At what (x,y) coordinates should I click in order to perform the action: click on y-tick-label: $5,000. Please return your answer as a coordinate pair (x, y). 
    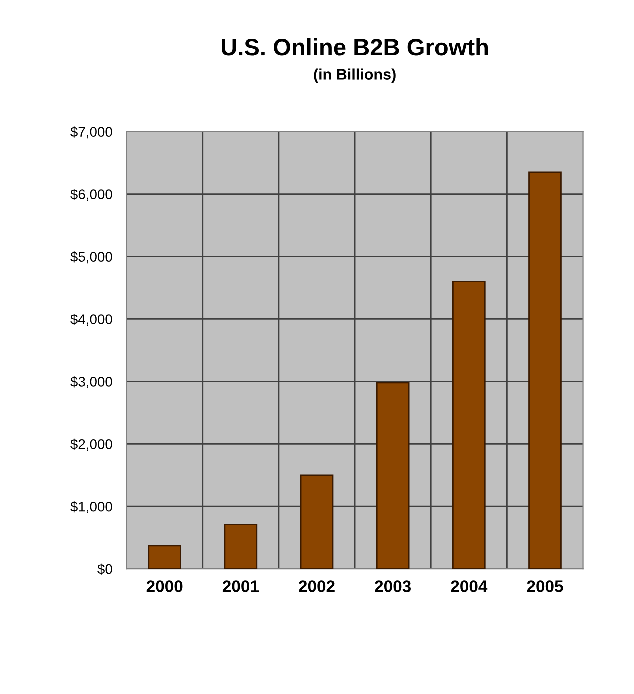
    Looking at the image, I should click on (91, 258).